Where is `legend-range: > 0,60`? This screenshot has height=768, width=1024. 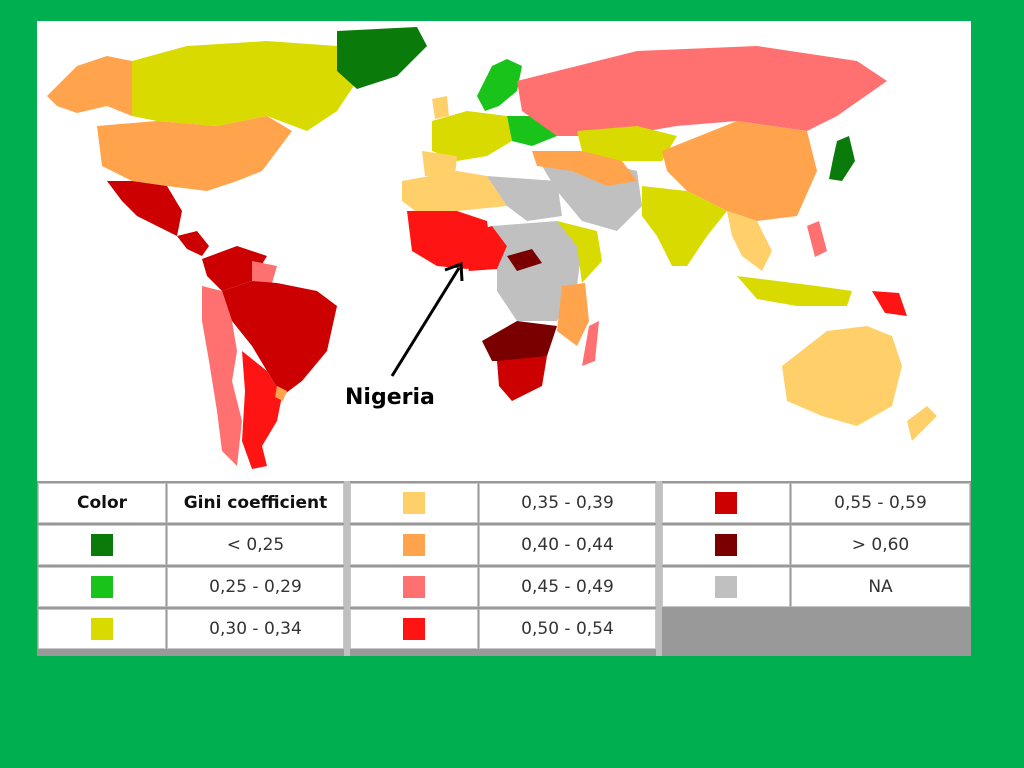
legend-range: > 0,60 is located at coordinates (880, 545).